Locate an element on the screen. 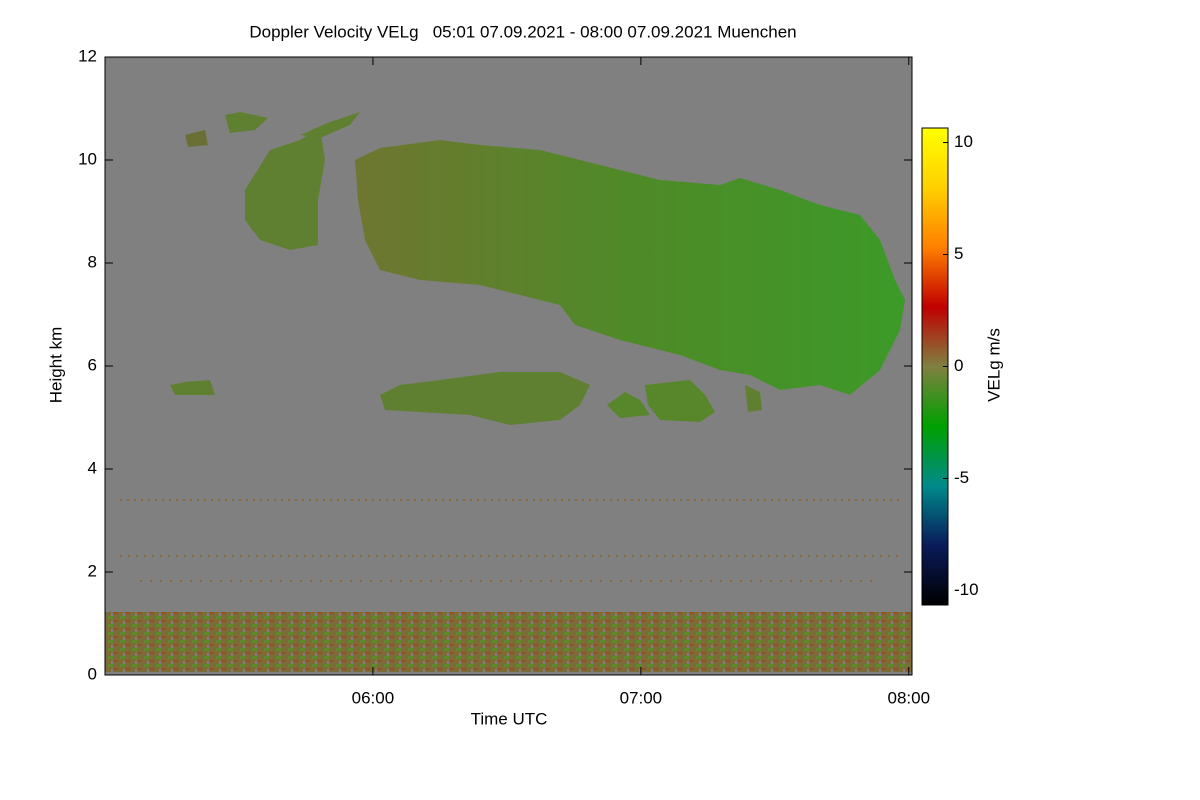  x-tick-label: 08:00 is located at coordinates (909, 697).